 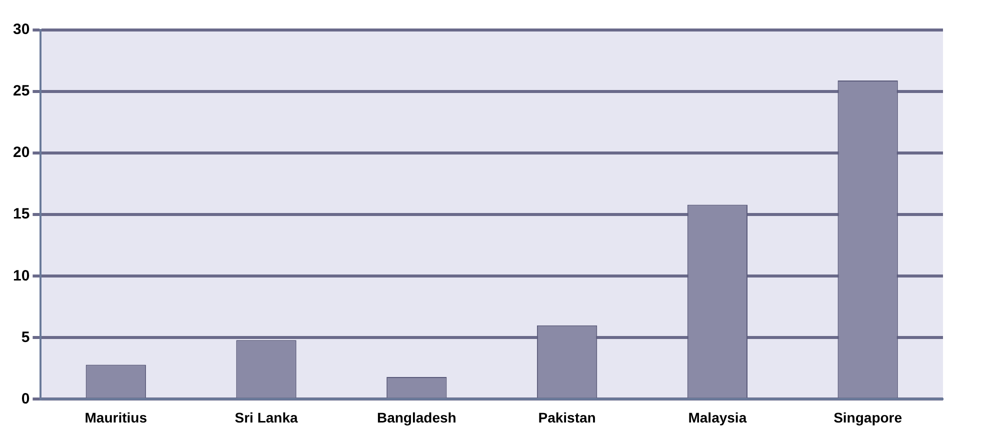 What do you see at coordinates (21, 214) in the screenshot?
I see `y-tick-label: 15` at bounding box center [21, 214].